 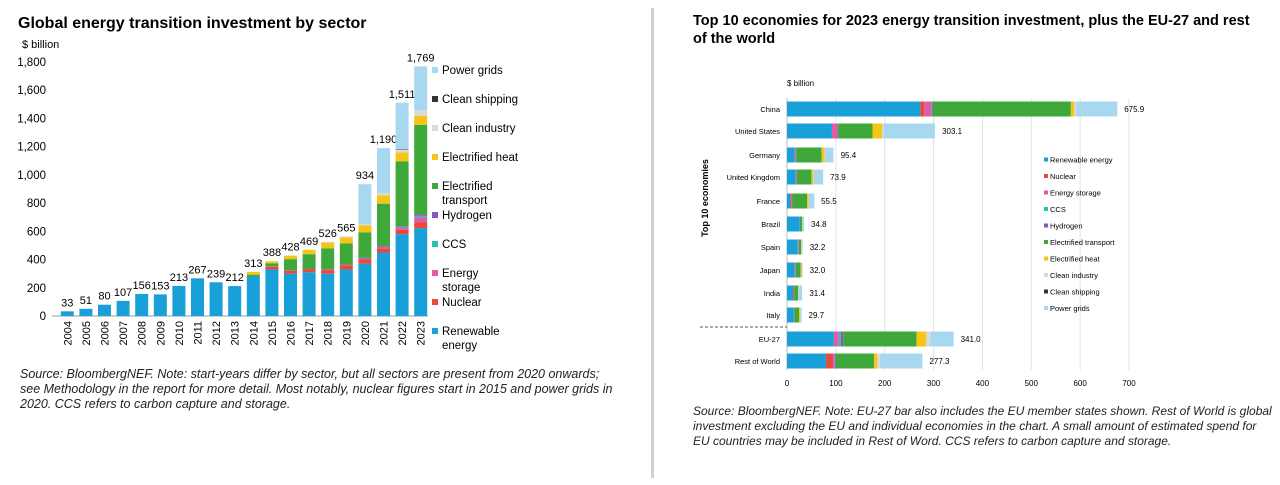 What do you see at coordinates (757, 131) in the screenshot?
I see `category-label: United States` at bounding box center [757, 131].